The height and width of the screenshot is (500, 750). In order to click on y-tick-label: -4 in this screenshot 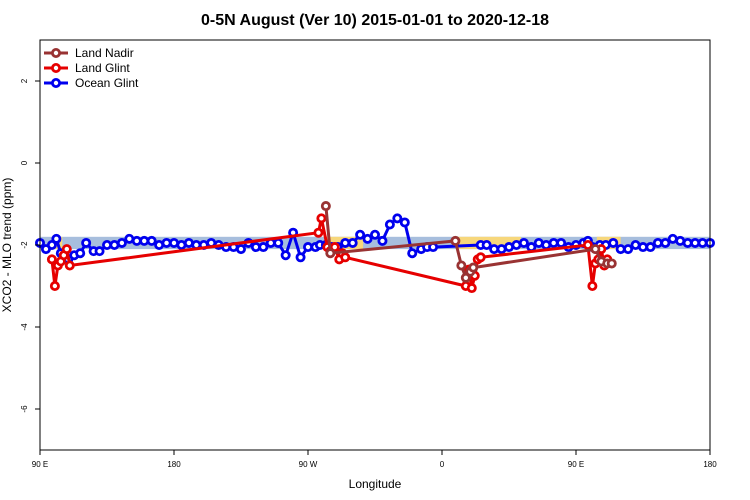, I will do `click(24, 327)`.